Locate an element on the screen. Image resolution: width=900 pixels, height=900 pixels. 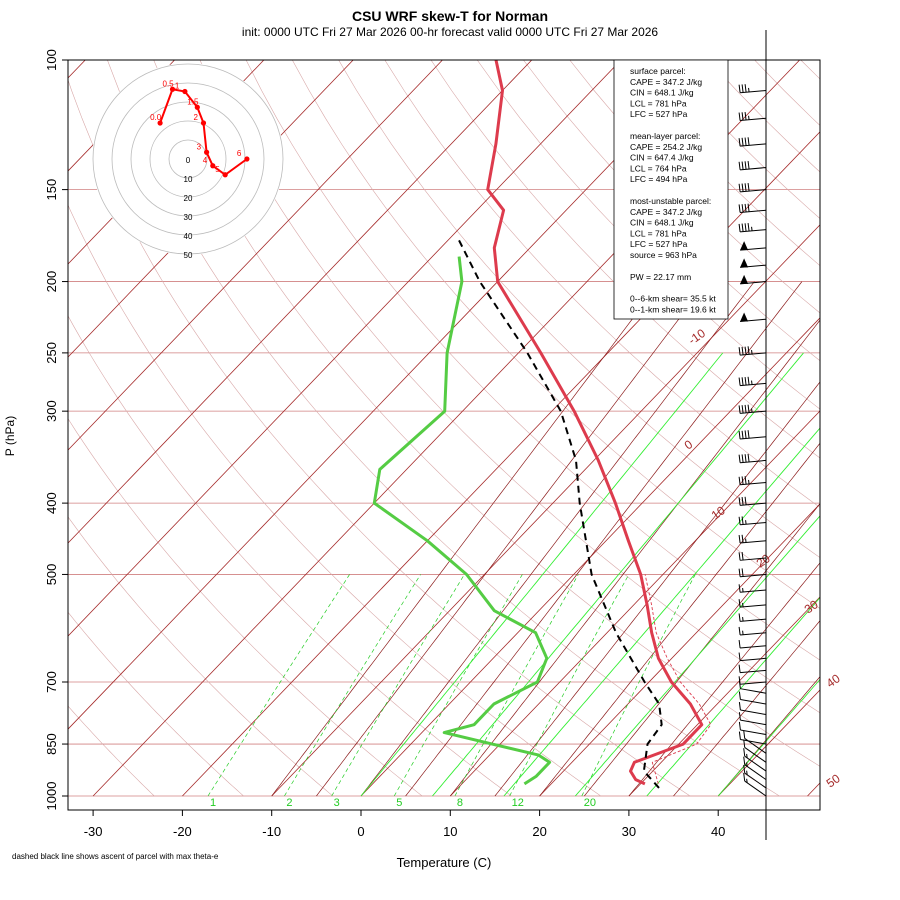
hodograph-ring-label: 30 is located at coordinates (188, 217).